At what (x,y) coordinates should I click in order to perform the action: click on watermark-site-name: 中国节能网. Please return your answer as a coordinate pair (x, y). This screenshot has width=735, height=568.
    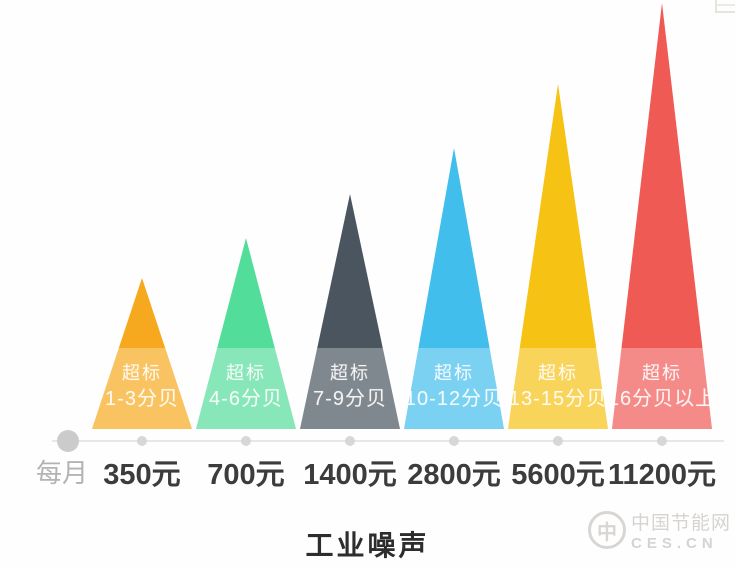
    Looking at the image, I should click on (681, 523).